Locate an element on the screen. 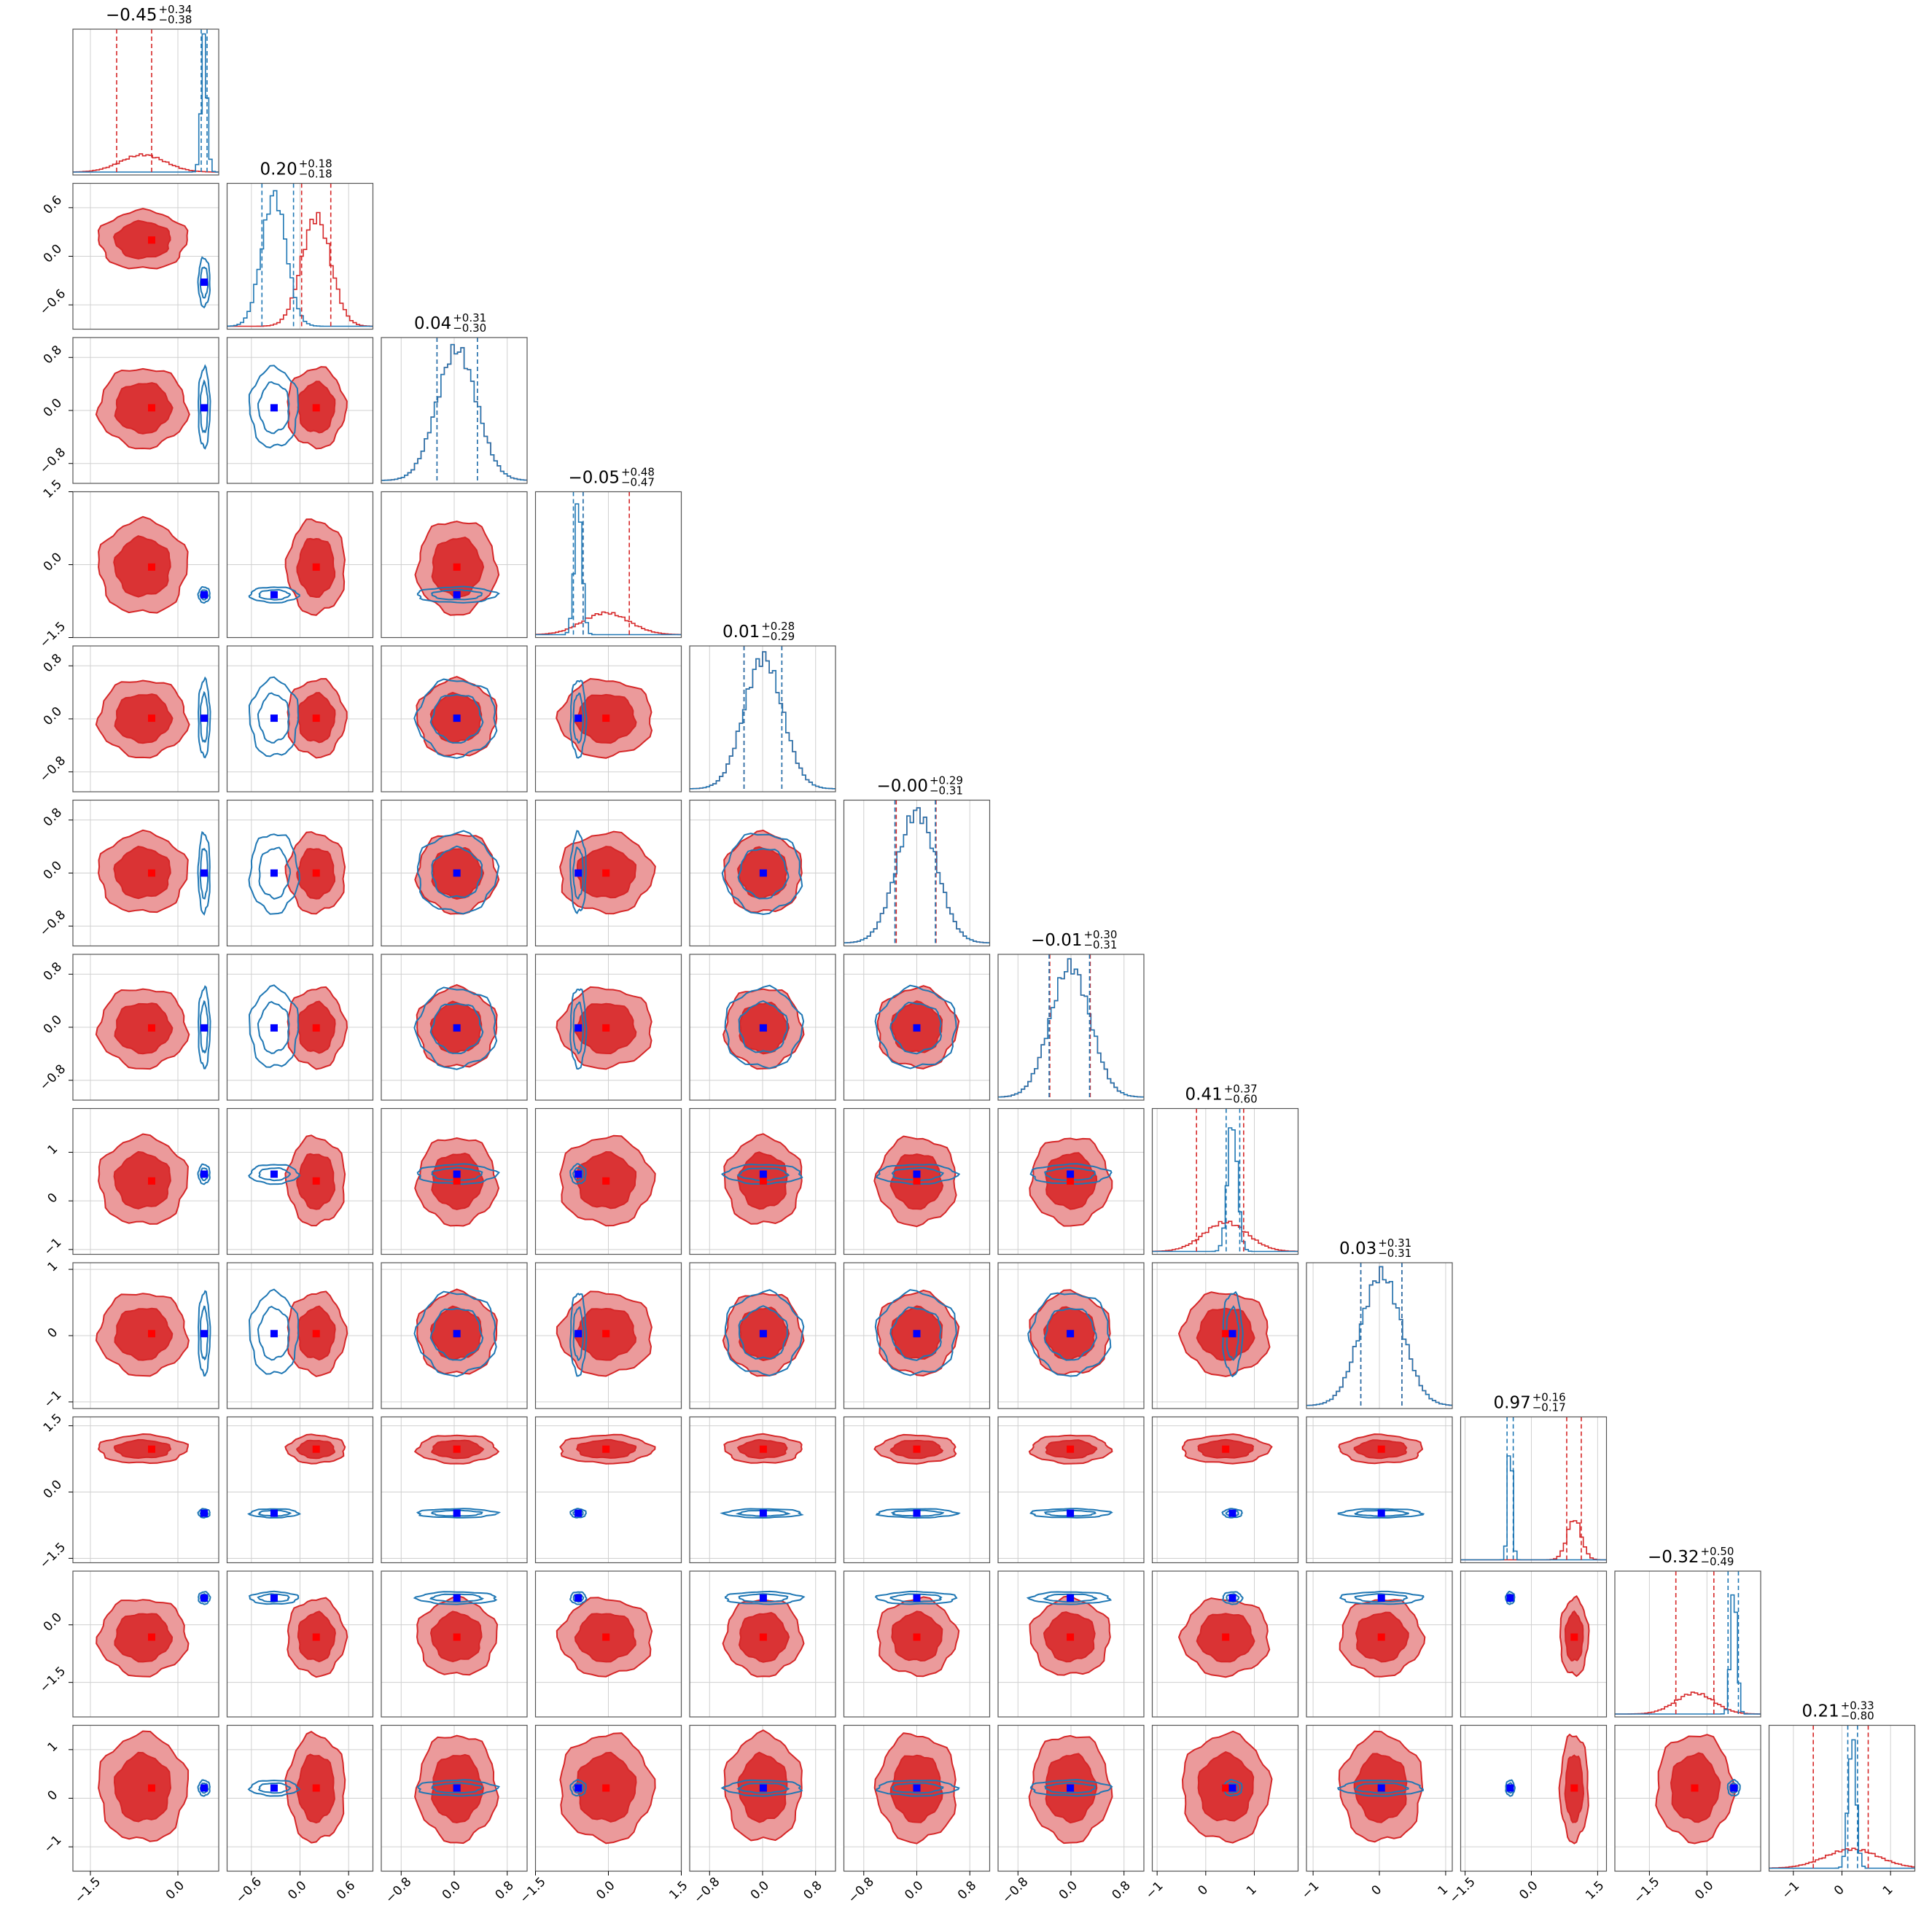 This screenshot has width=1932, height=1932. panel-title-upper: +0.34 is located at coordinates (175, 9).